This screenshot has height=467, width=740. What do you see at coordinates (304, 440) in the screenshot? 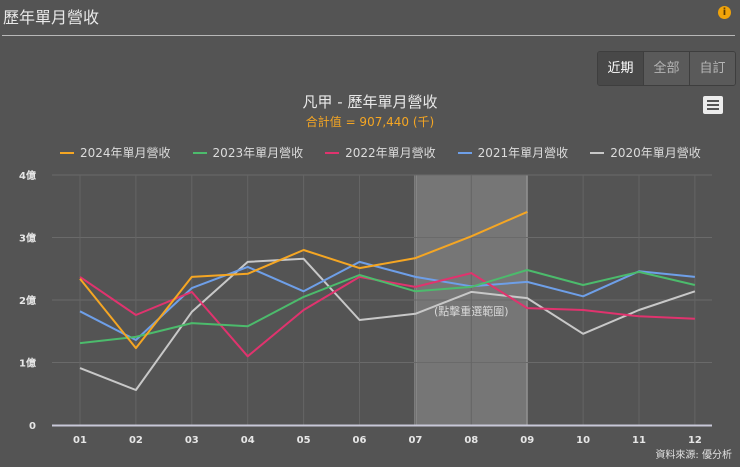
I see `x-tick-label: 05` at bounding box center [304, 440].